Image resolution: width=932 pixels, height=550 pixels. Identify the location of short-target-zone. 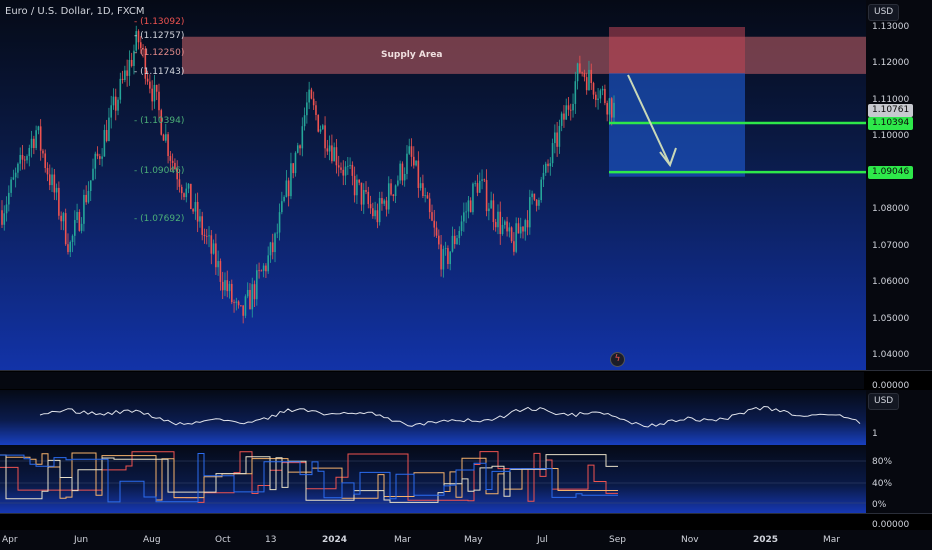
(677, 125).